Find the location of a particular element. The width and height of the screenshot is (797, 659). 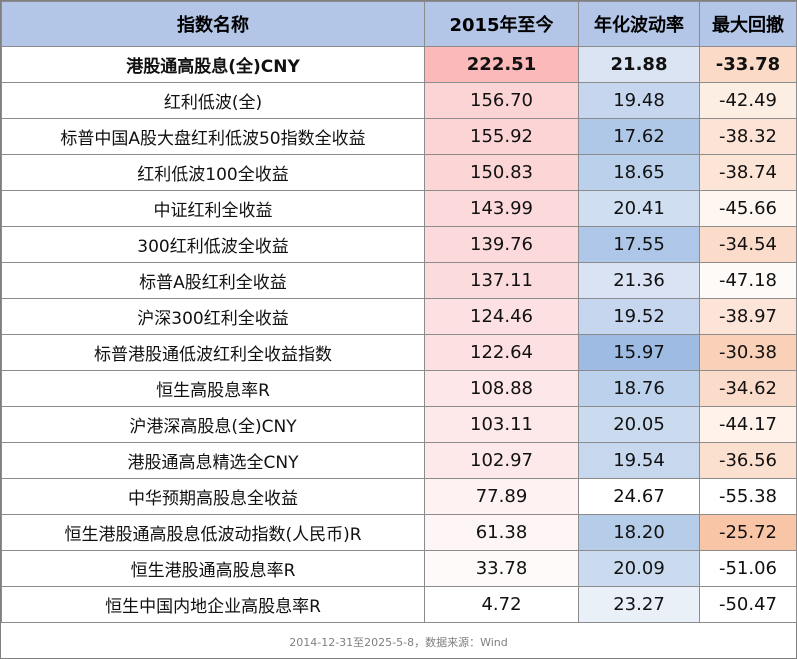

volatility-cell: 18.76 is located at coordinates (639, 388).